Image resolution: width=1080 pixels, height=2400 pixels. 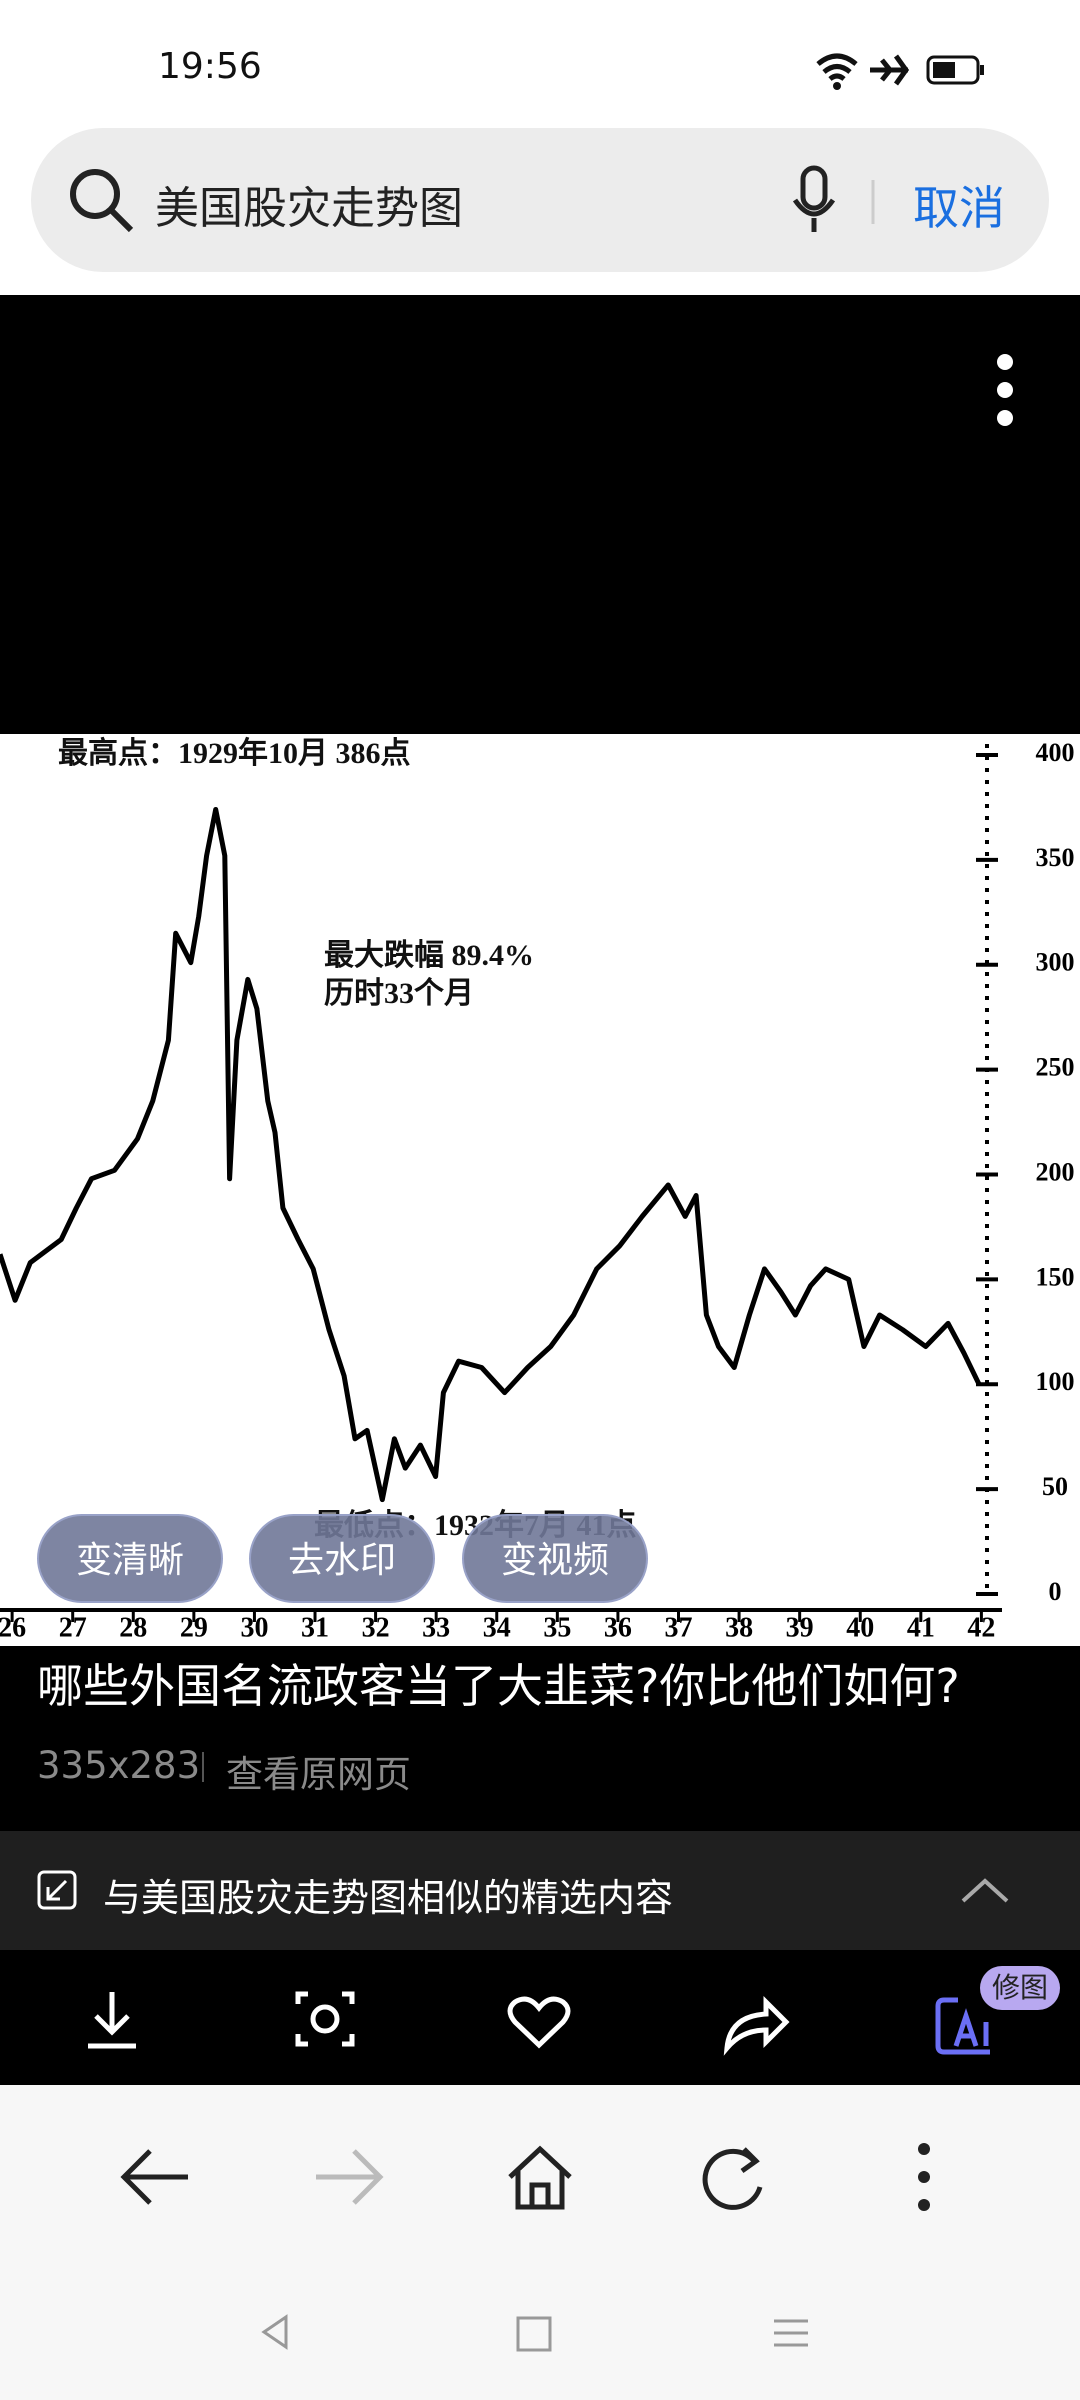 What do you see at coordinates (1020, 1988) in the screenshot?
I see `ai-badge: 修图` at bounding box center [1020, 1988].